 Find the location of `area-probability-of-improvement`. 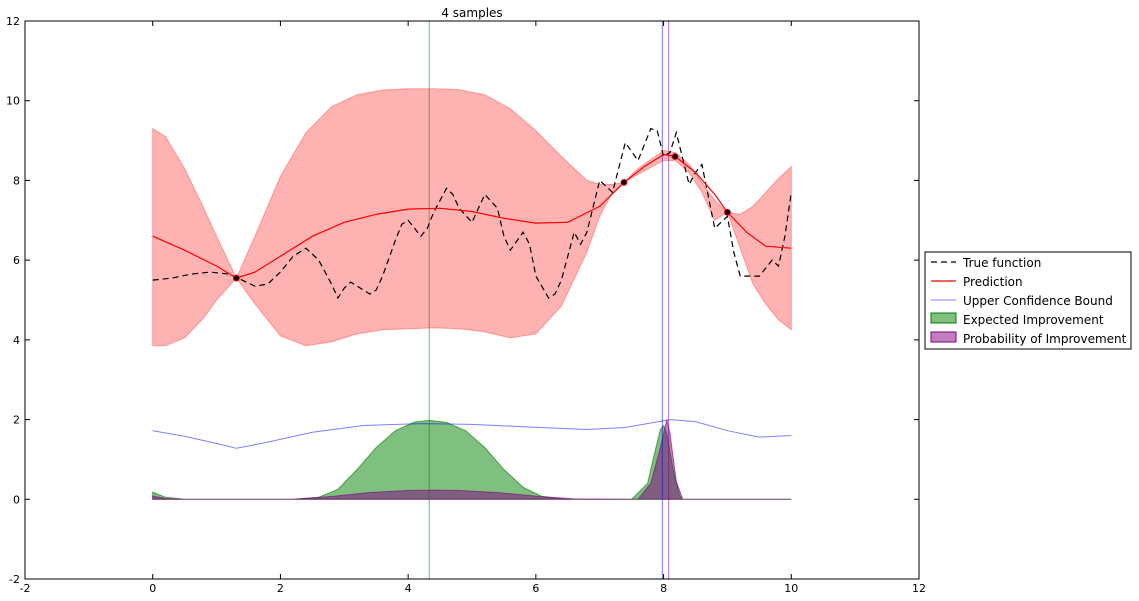

area-probability-of-improvement is located at coordinates (472, 459).